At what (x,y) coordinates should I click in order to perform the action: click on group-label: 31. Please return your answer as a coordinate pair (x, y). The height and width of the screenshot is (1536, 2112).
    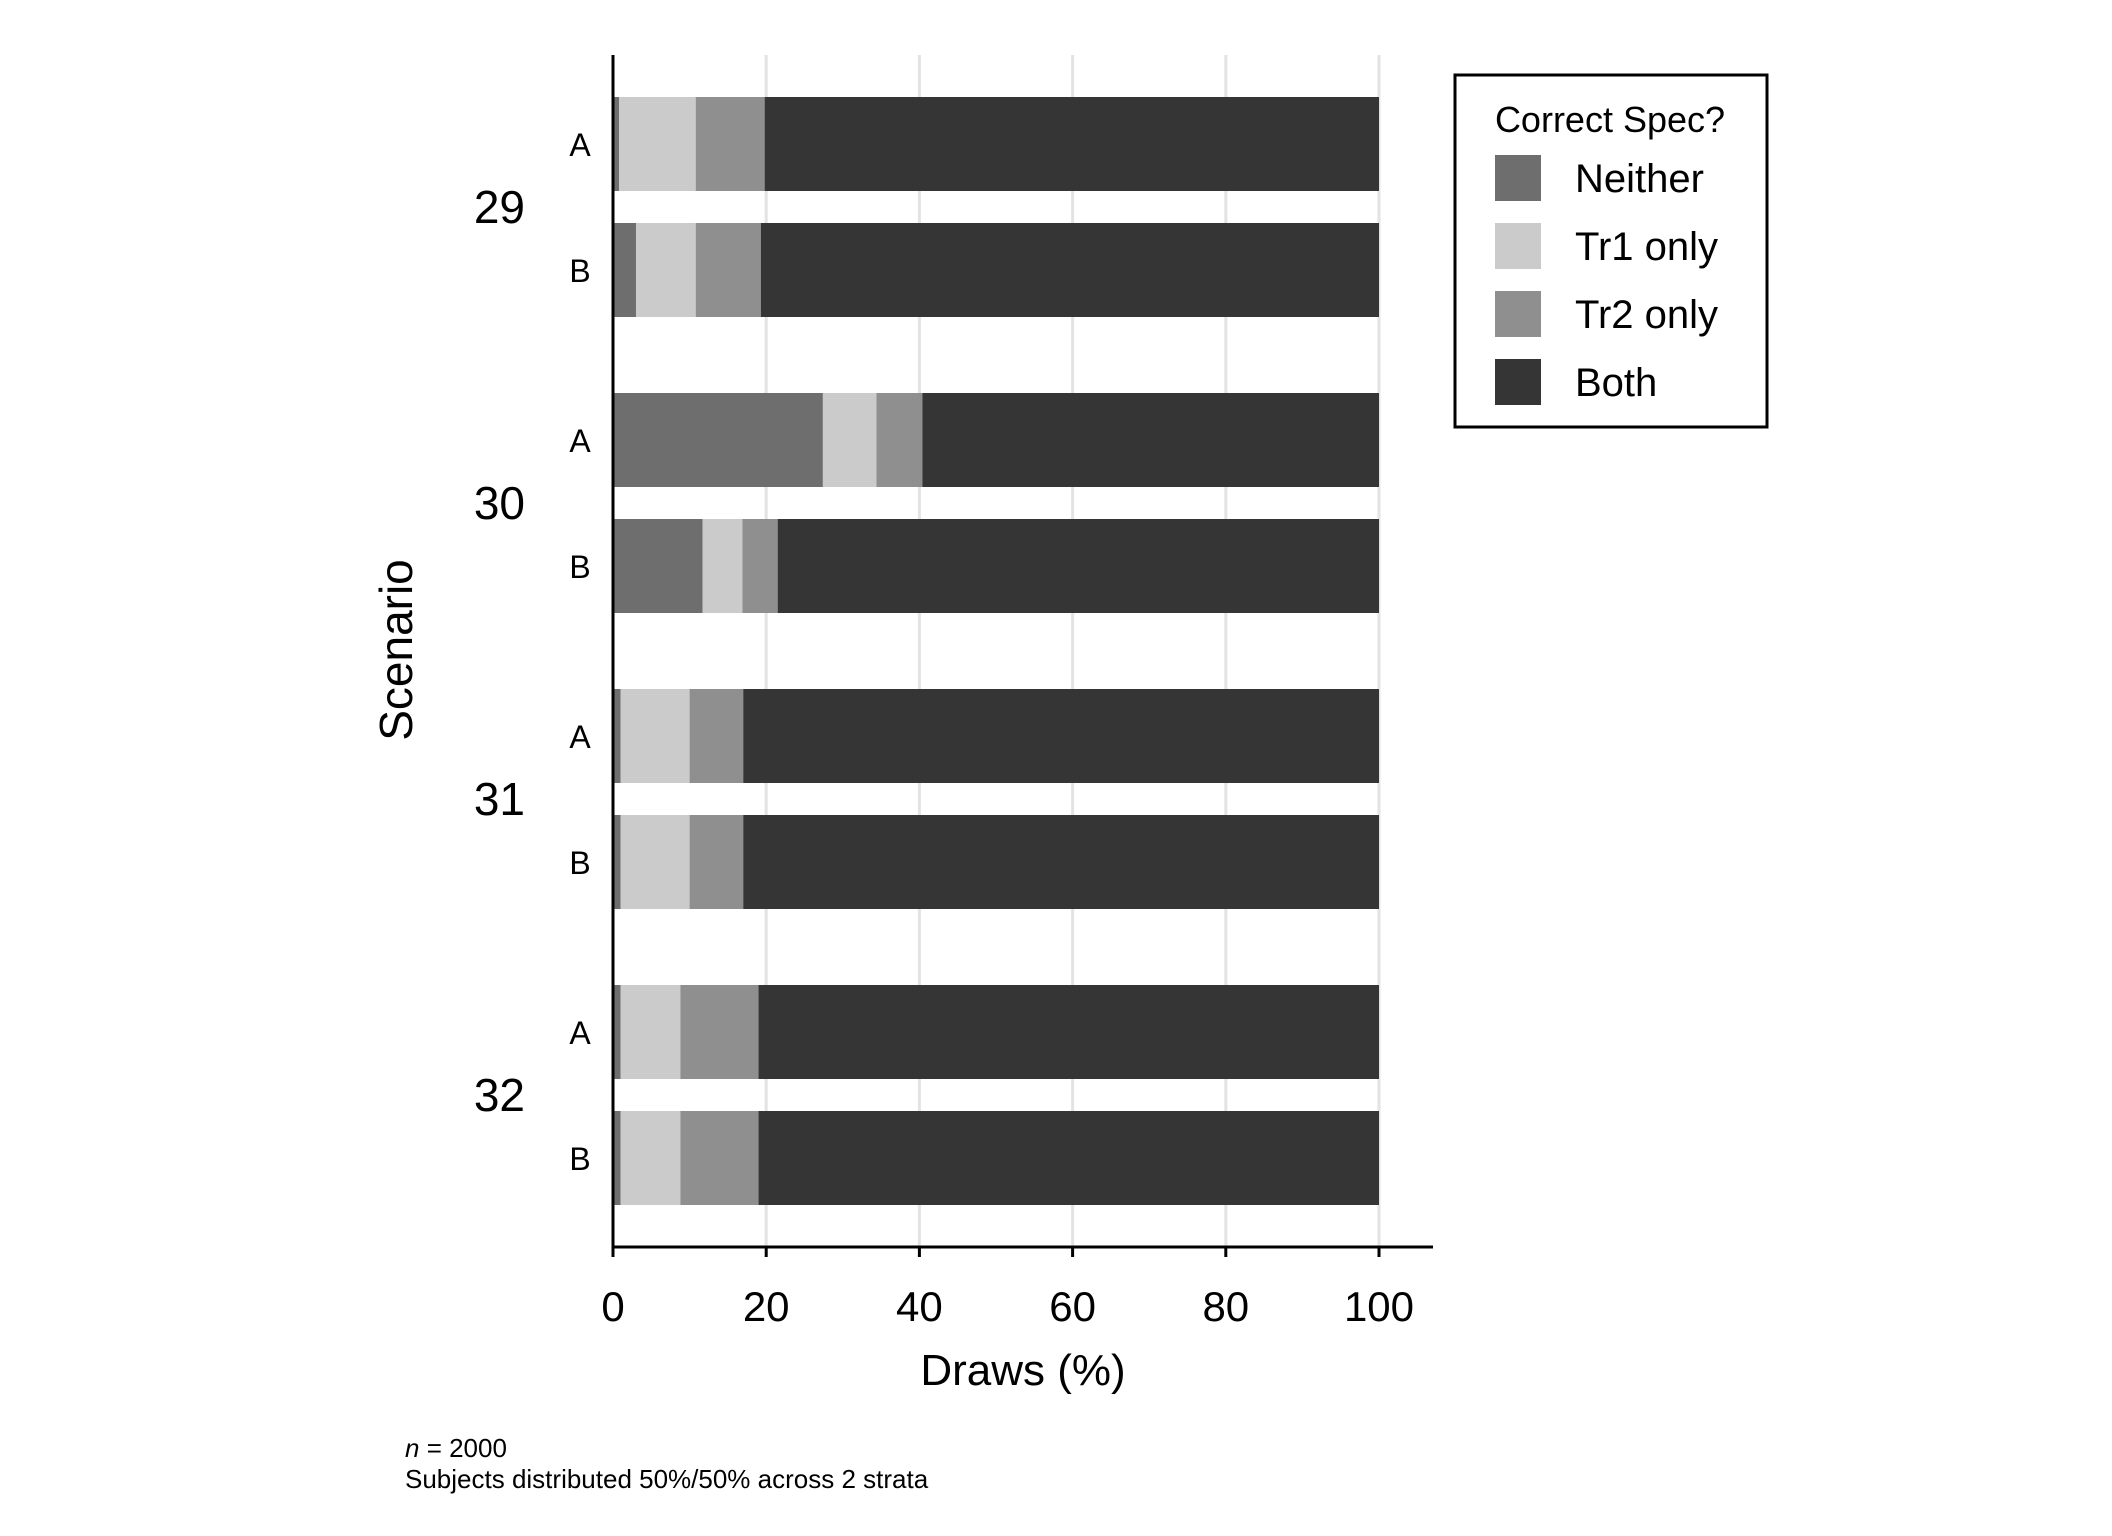
    Looking at the image, I should click on (499, 799).